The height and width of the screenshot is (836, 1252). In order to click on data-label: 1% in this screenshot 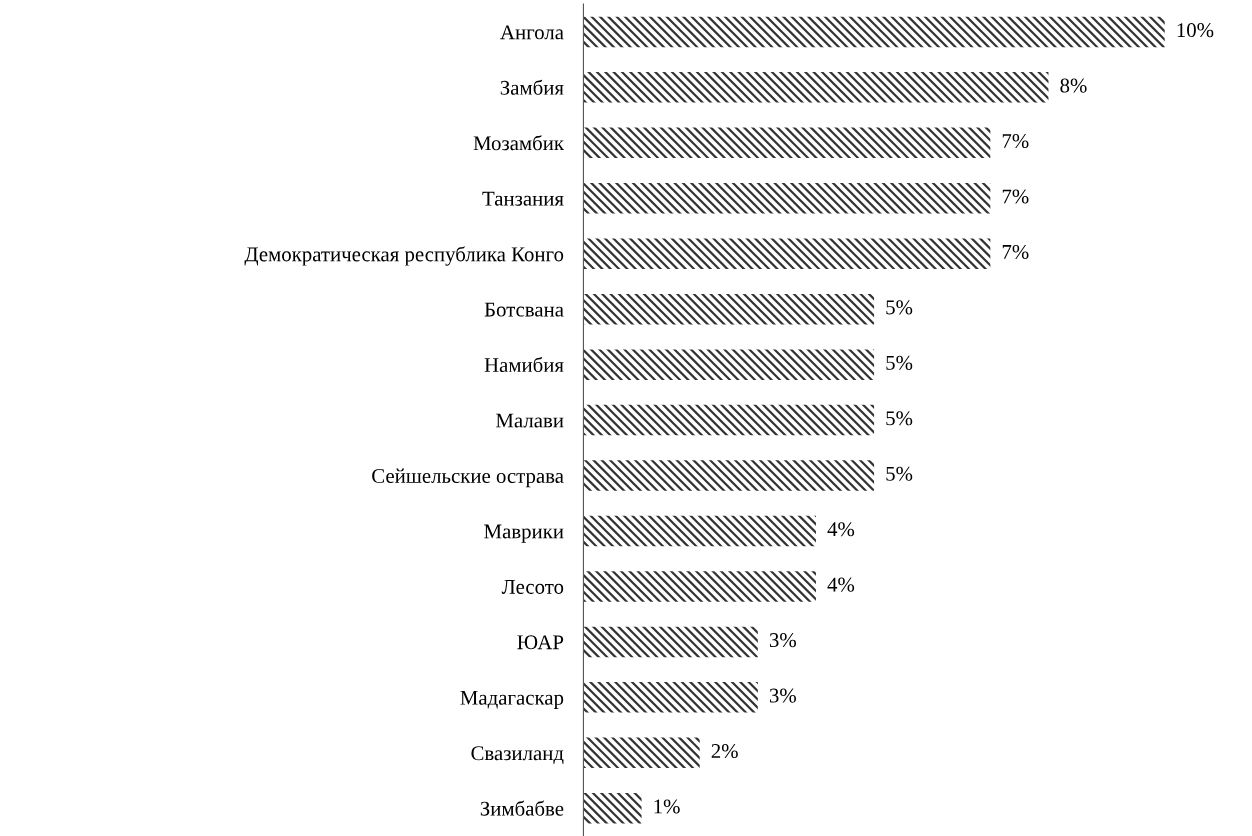, I will do `click(667, 806)`.